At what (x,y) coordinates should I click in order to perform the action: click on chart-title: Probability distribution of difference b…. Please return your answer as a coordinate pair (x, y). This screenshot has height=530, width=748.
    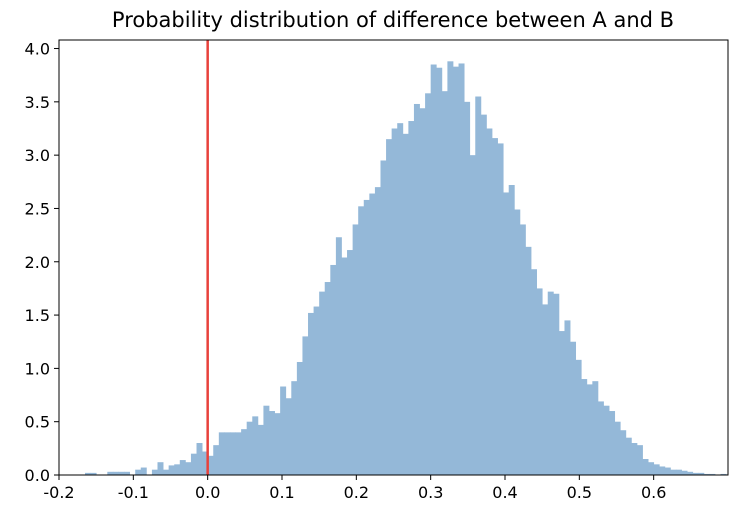
    Looking at the image, I should click on (393, 20).